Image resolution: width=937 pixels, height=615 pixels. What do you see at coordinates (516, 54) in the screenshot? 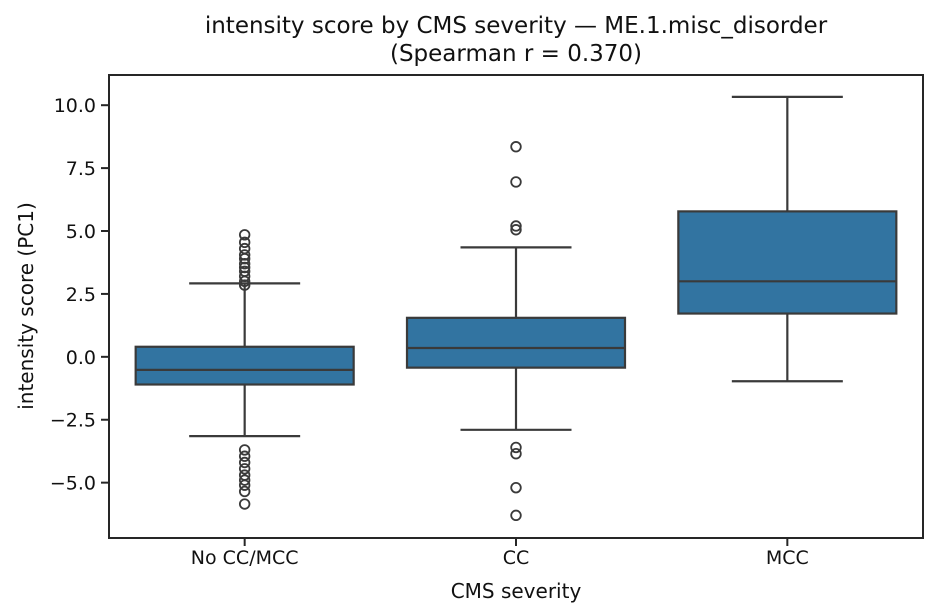
I see `chart-title-line2: (Spearman r = 0.370)` at bounding box center [516, 54].